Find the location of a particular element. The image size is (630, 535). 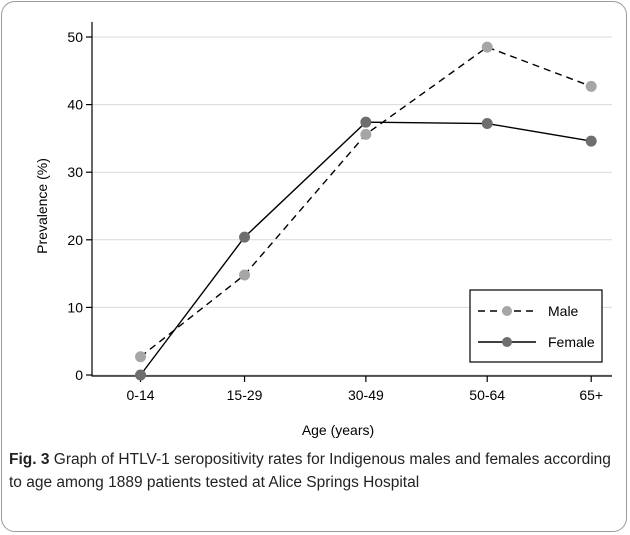

x-tick-label-0: 0-14 is located at coordinates (141, 395).